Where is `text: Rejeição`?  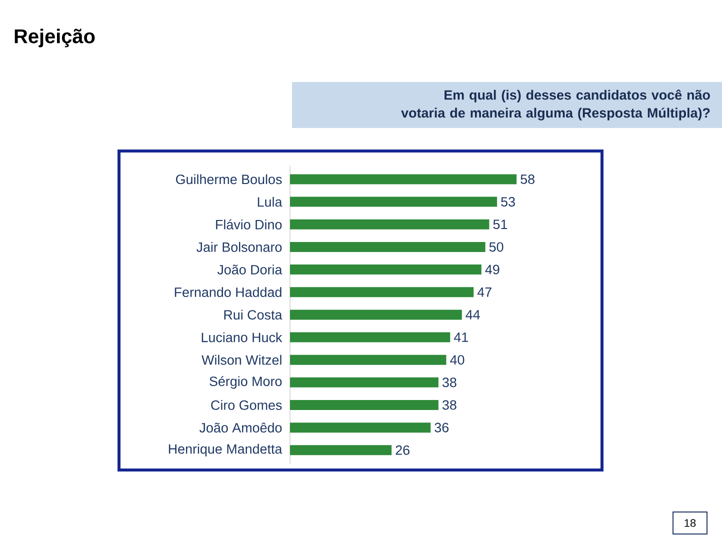 text: Rejeição is located at coordinates (54, 38).